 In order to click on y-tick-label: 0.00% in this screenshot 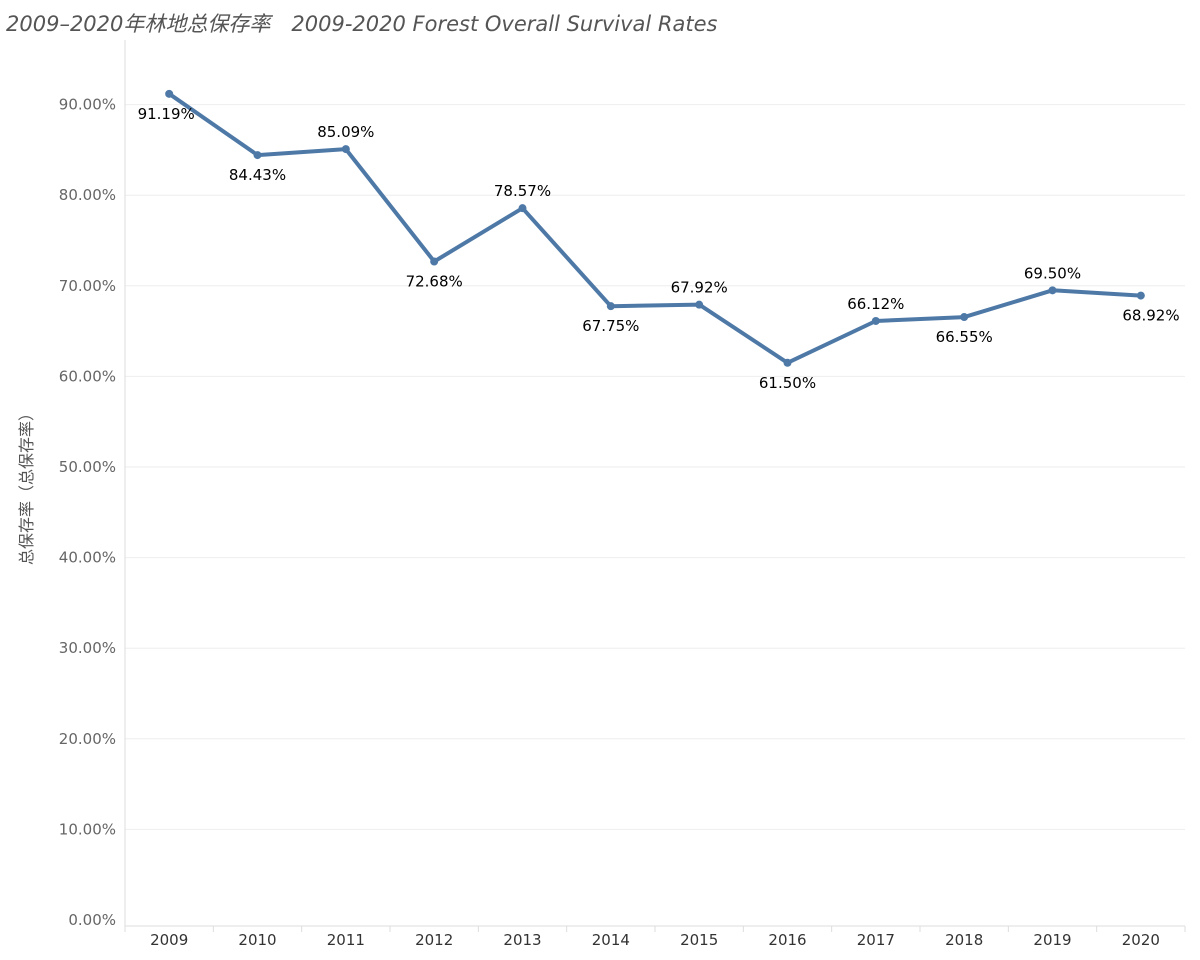, I will do `click(92, 920)`.